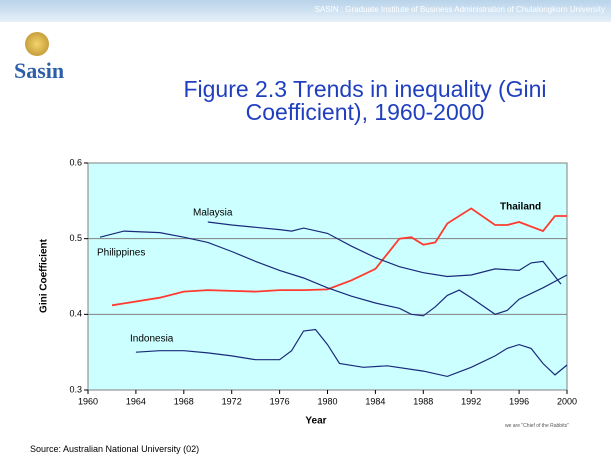  Describe the element at coordinates (213, 213) in the screenshot. I see `series-label: Malaysia` at that location.